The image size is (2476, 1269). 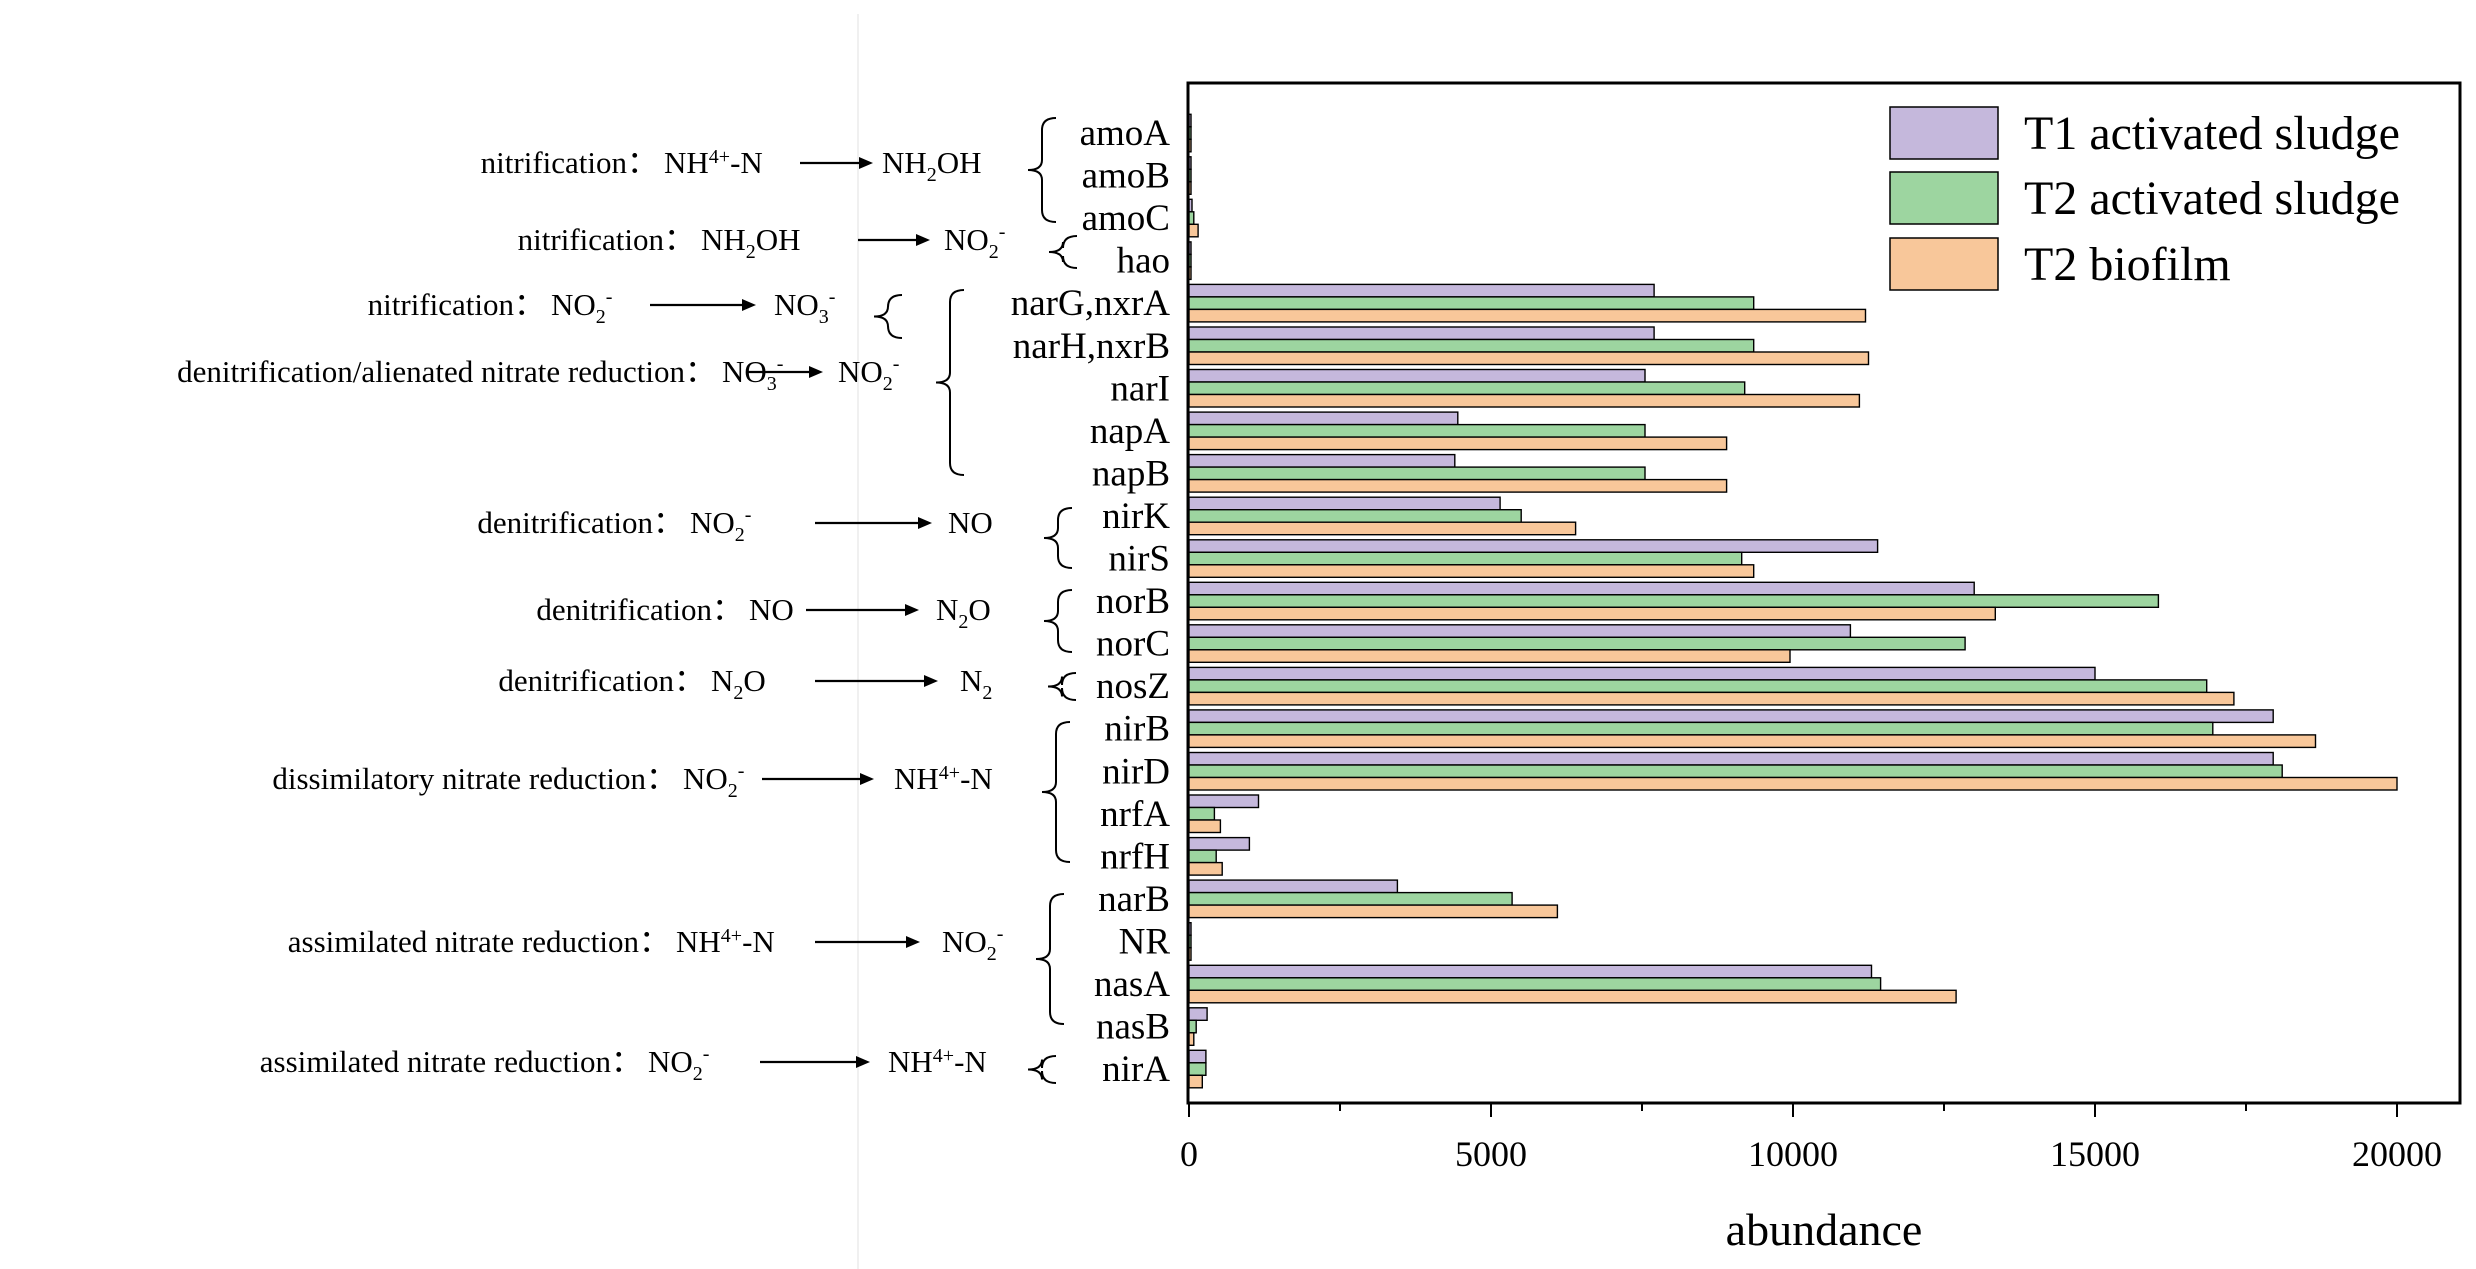 What do you see at coordinates (1355, 516) in the screenshot?
I see `bar-t2-activated-sludge-nirk` at bounding box center [1355, 516].